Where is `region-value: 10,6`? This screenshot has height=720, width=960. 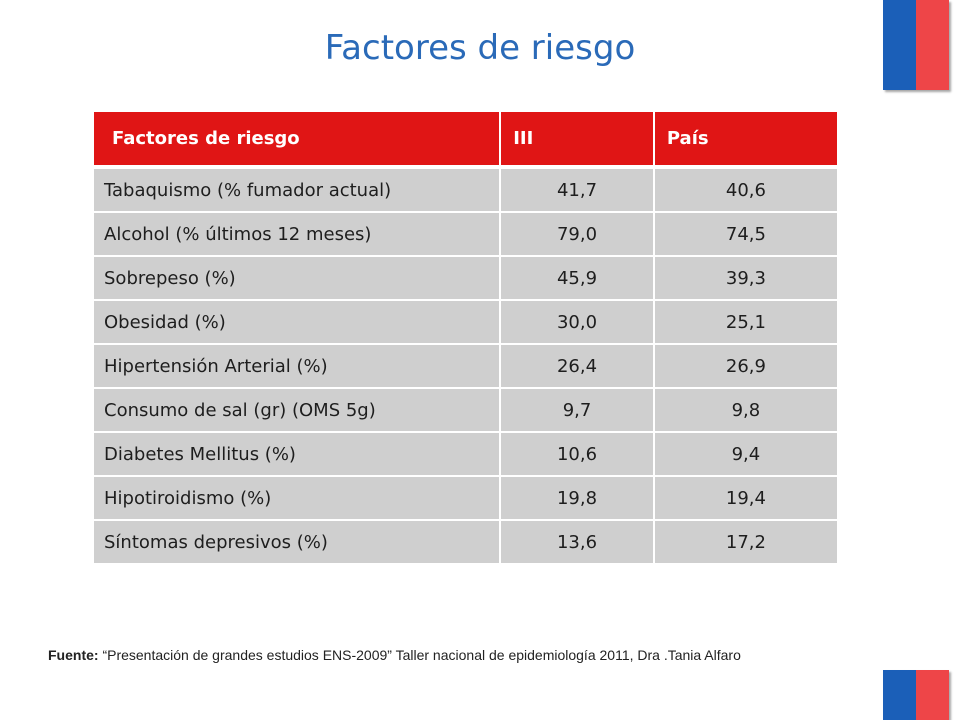 region-value: 10,6 is located at coordinates (577, 454).